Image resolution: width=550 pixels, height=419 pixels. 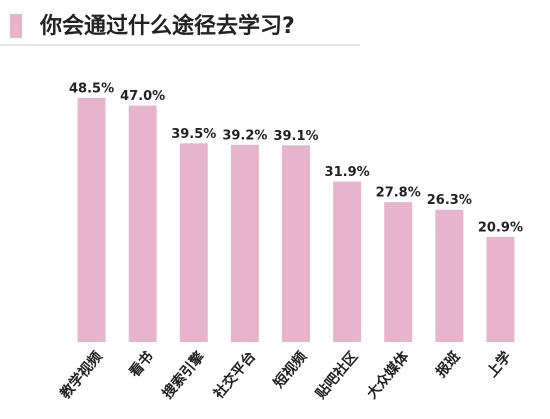 What do you see at coordinates (295, 136) in the screenshot?
I see `value-label: 39.1%` at bounding box center [295, 136].